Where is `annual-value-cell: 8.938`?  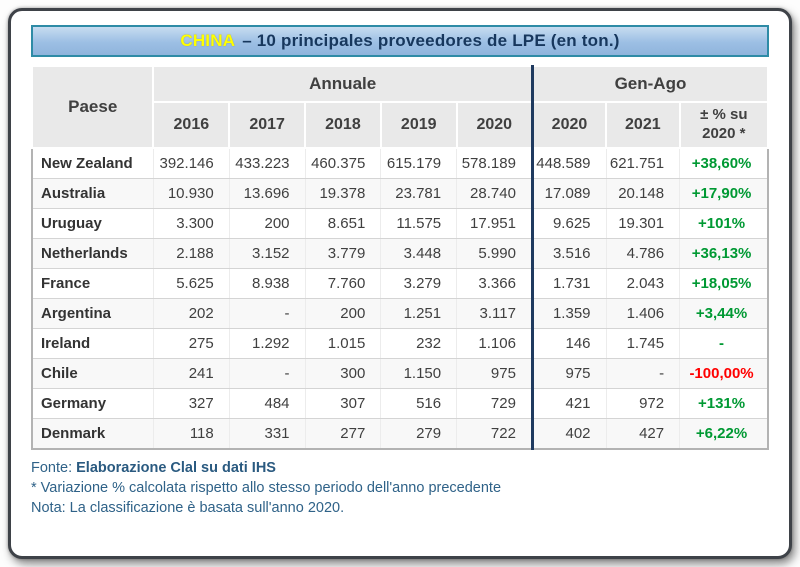 annual-value-cell: 8.938 is located at coordinates (267, 283).